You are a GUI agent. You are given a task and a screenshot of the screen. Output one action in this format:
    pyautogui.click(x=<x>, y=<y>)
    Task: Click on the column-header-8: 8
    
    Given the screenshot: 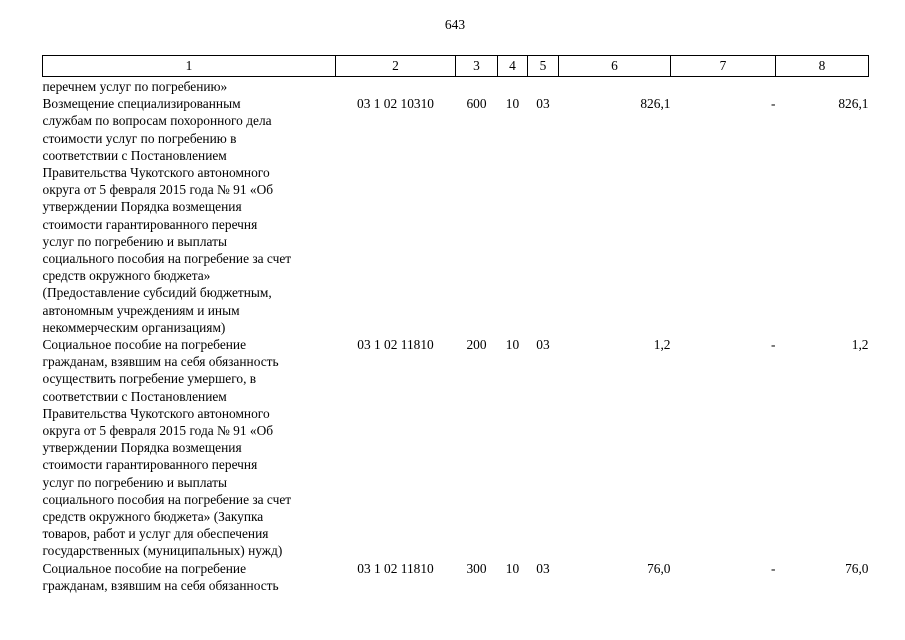 What is the action you would take?
    pyautogui.click(x=822, y=66)
    